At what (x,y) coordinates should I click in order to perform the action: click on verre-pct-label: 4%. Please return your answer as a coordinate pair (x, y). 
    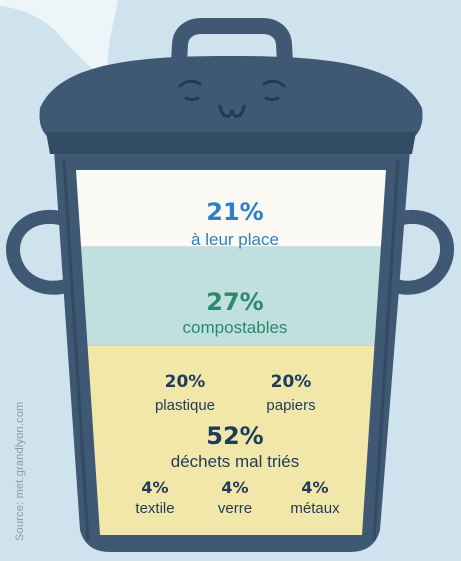
    Looking at the image, I should click on (235, 487).